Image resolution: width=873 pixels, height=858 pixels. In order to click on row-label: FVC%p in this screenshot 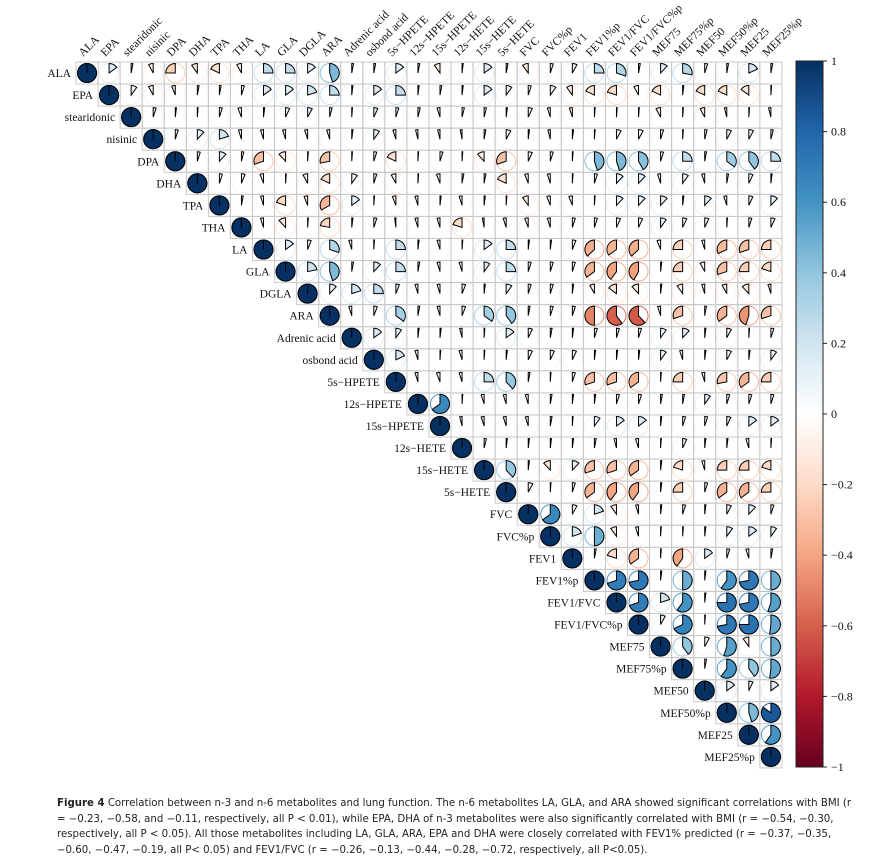, I will do `click(516, 537)`.